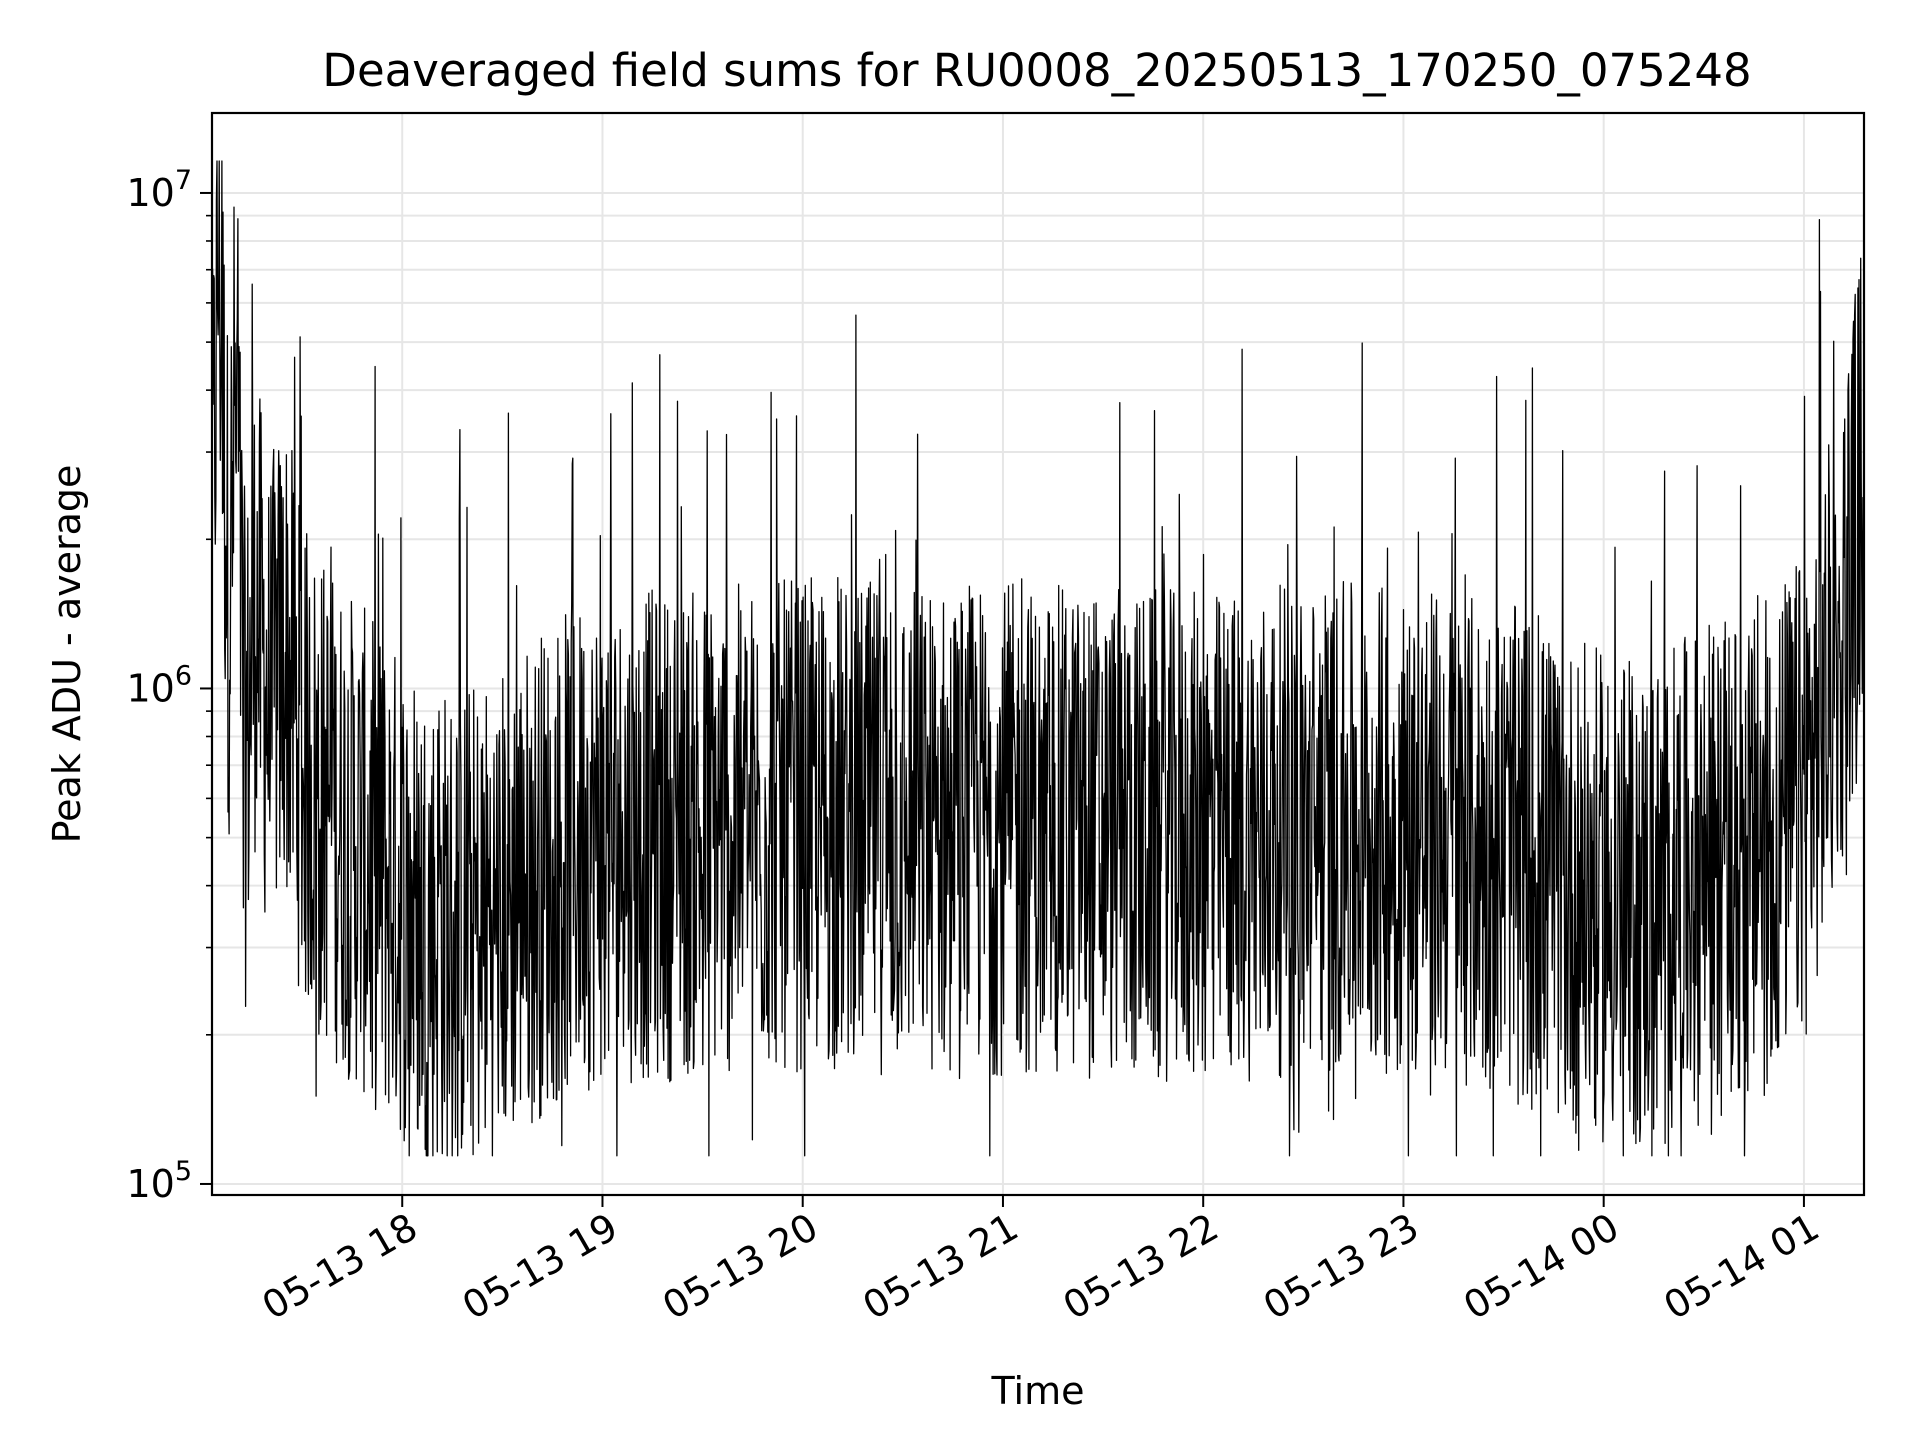  What do you see at coordinates (159, 685) in the screenshot?
I see `y-tick-label: 106` at bounding box center [159, 685].